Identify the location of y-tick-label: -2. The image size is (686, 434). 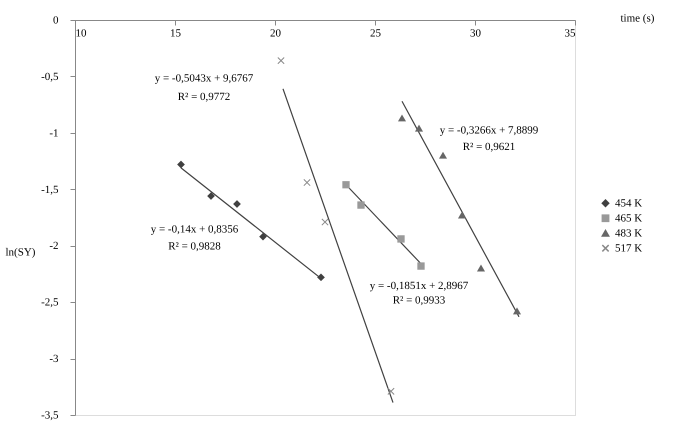
(53, 246).